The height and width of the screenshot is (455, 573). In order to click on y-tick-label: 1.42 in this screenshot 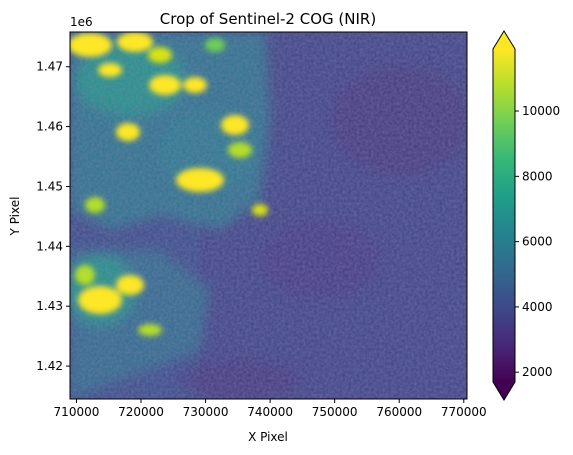, I will do `click(49, 366)`.